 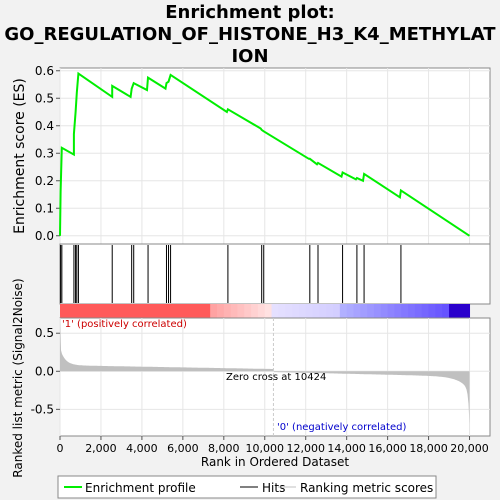 What do you see at coordinates (366, 488) in the screenshot?
I see `legend-metric-label: Ranking metric scores` at bounding box center [366, 488].